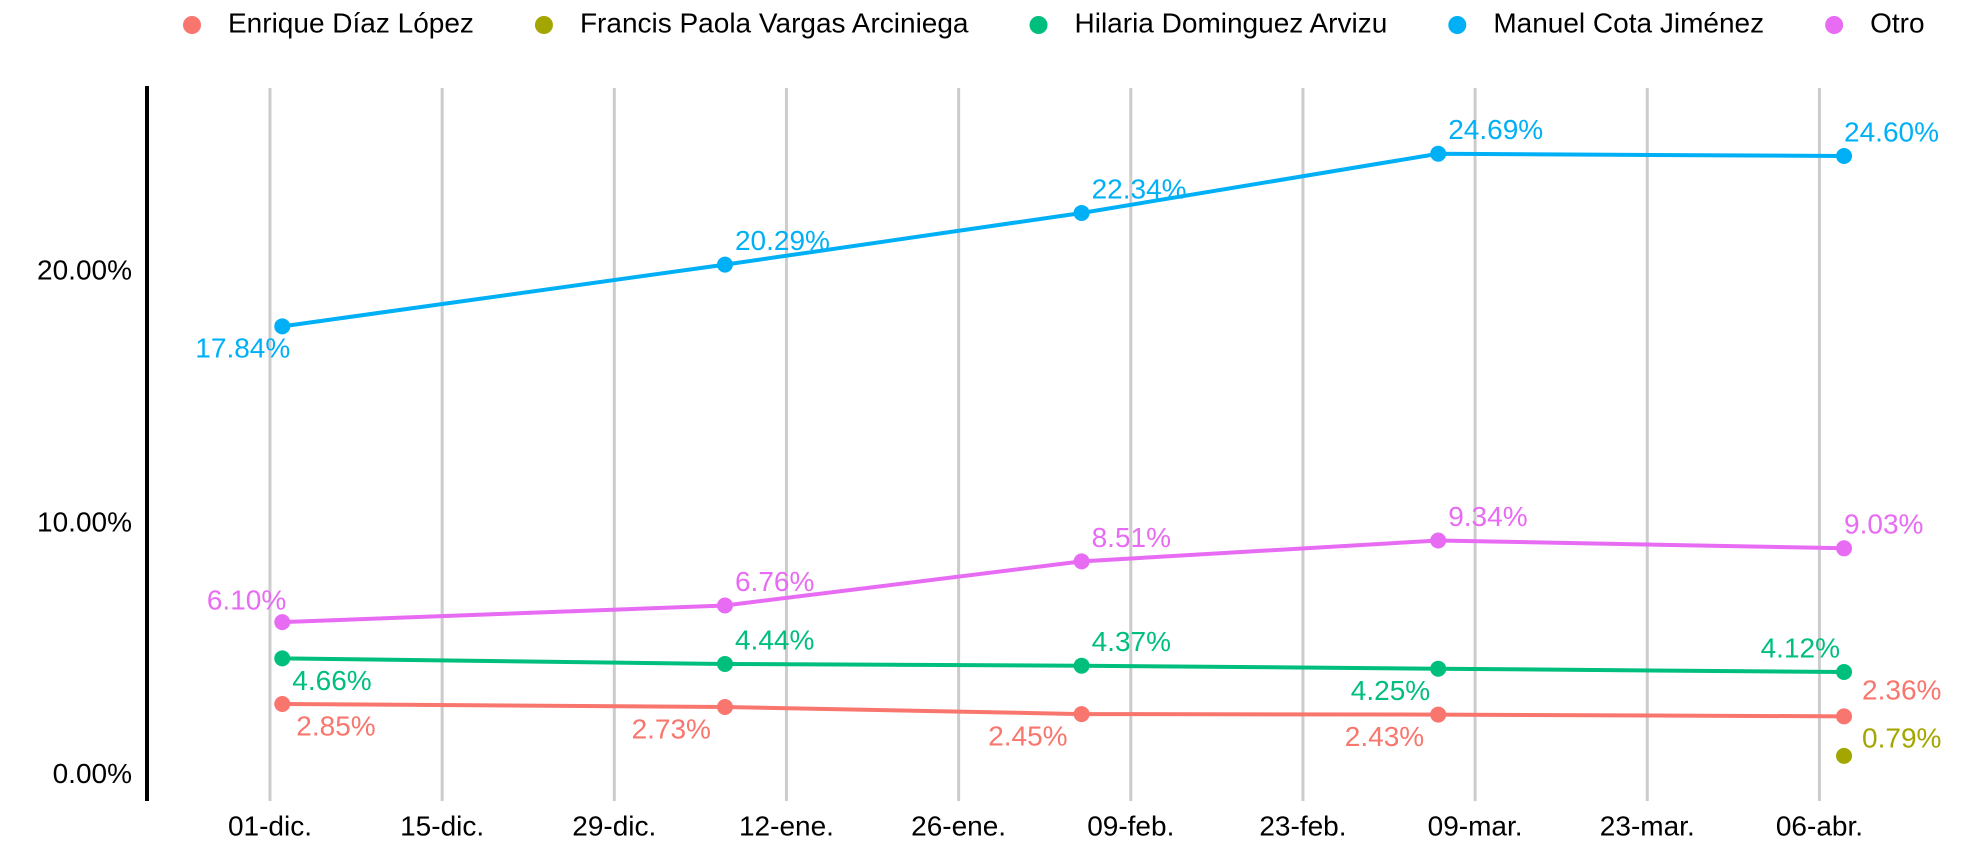  I want to click on data-label: 6.10%, so click(246, 600).